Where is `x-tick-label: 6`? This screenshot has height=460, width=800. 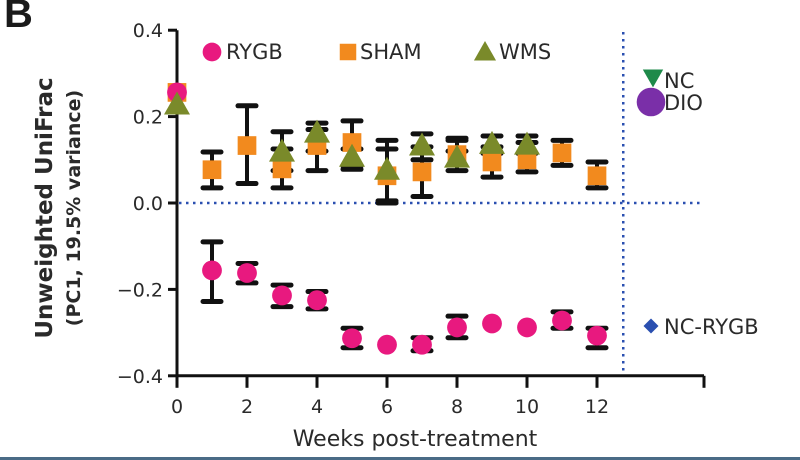 x-tick-label: 6 is located at coordinates (387, 407).